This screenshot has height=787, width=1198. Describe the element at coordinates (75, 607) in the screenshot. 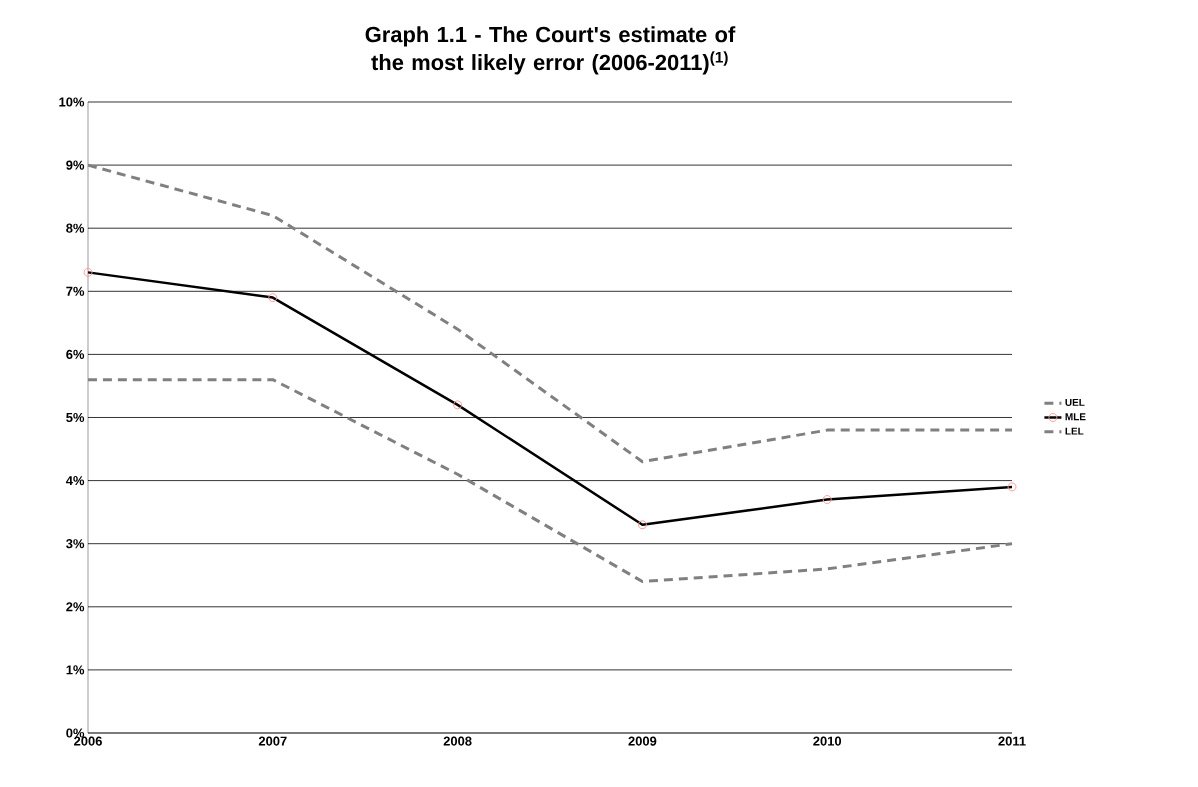

I see `y-tick-label: 2%` at that location.